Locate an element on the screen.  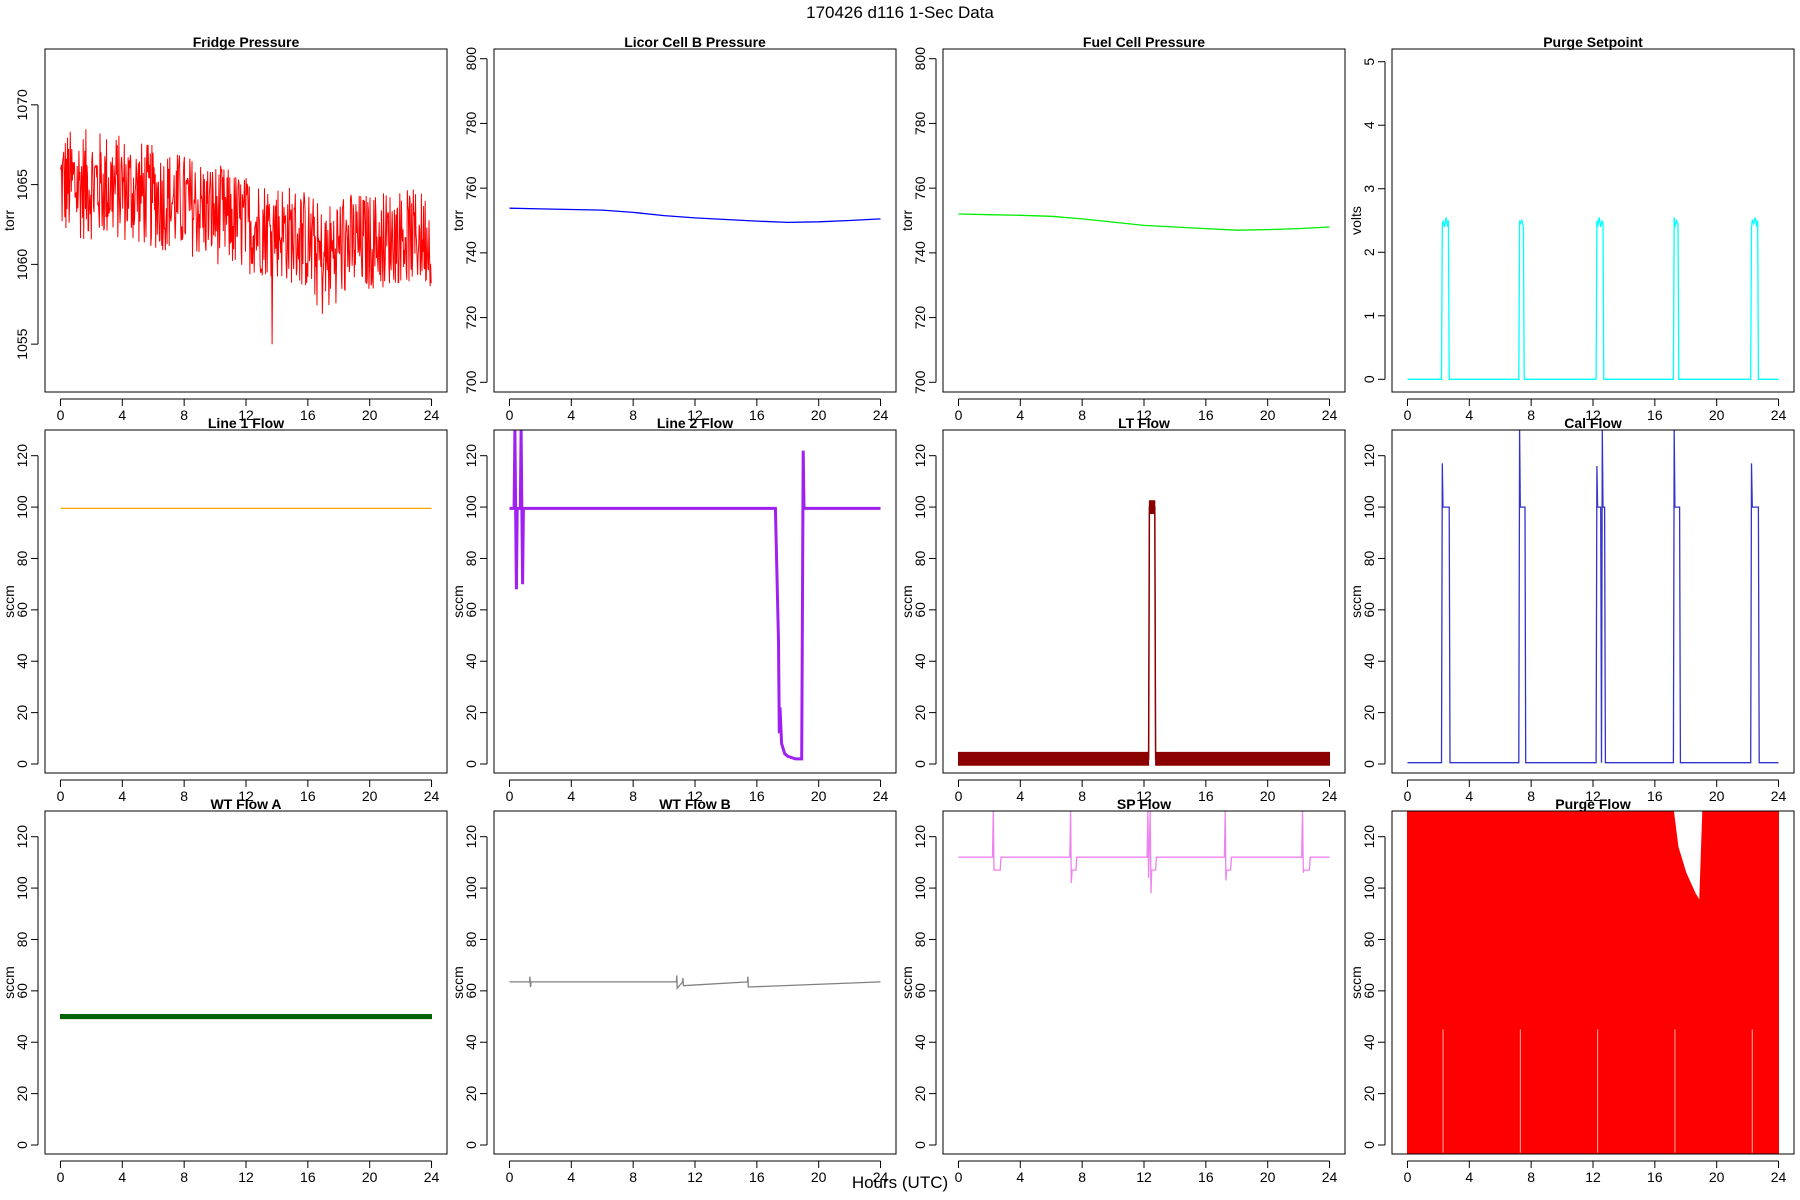
panel-title: Purge Flow is located at coordinates (1593, 804).